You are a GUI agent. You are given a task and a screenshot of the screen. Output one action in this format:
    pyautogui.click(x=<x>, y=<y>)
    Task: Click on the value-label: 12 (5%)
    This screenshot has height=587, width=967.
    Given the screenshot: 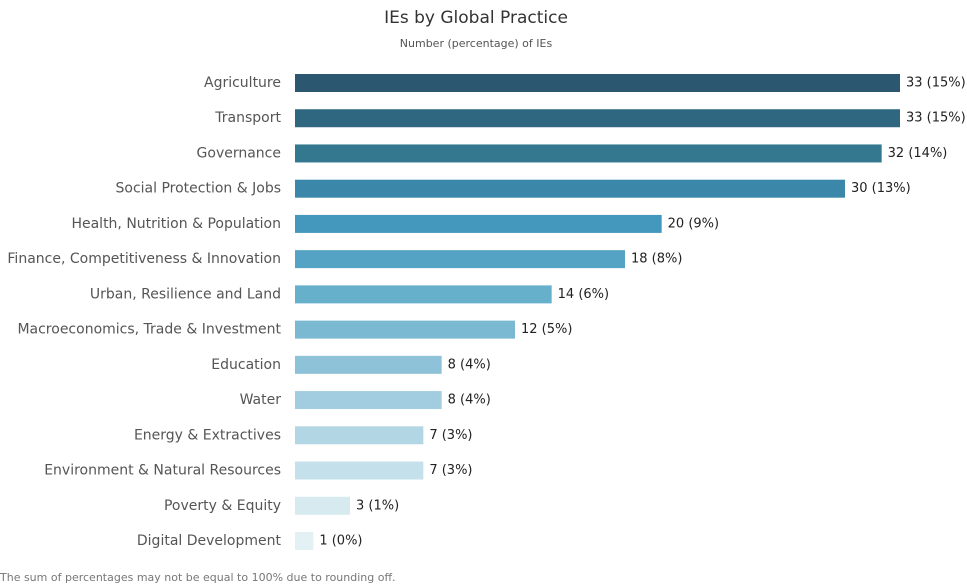 What is the action you would take?
    pyautogui.click(x=546, y=329)
    